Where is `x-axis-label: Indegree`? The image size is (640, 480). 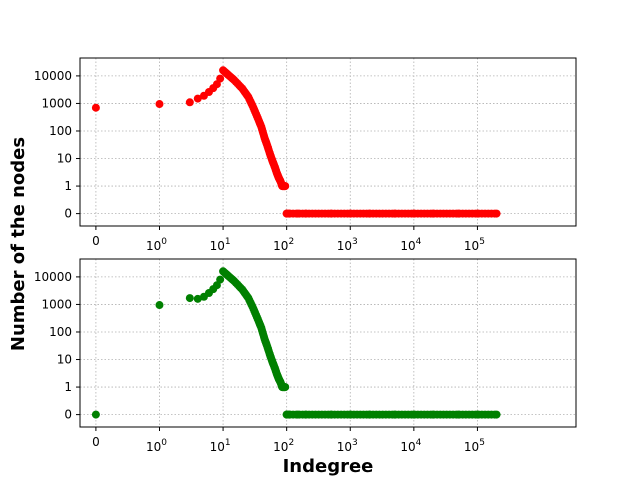 x-axis-label: Indegree is located at coordinates (328, 466).